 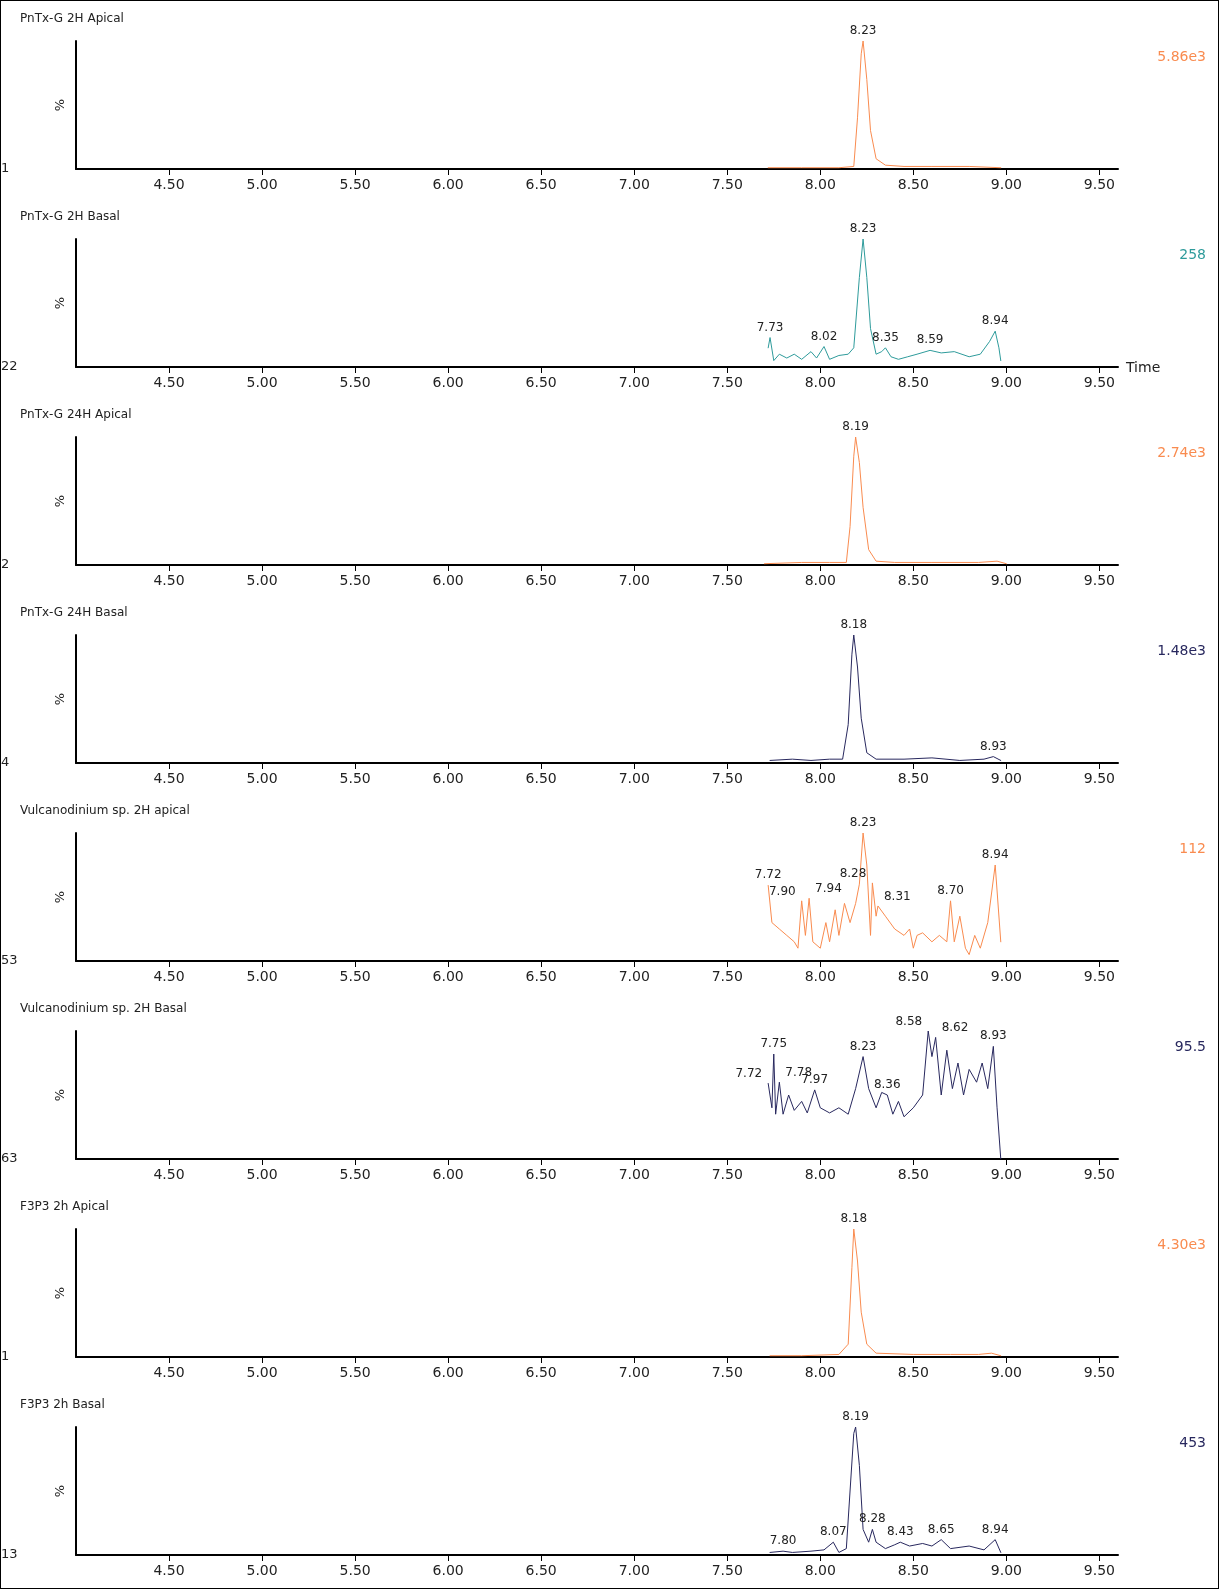 What do you see at coordinates (782, 890) in the screenshot?
I see `annotation: 7.90` at bounding box center [782, 890].